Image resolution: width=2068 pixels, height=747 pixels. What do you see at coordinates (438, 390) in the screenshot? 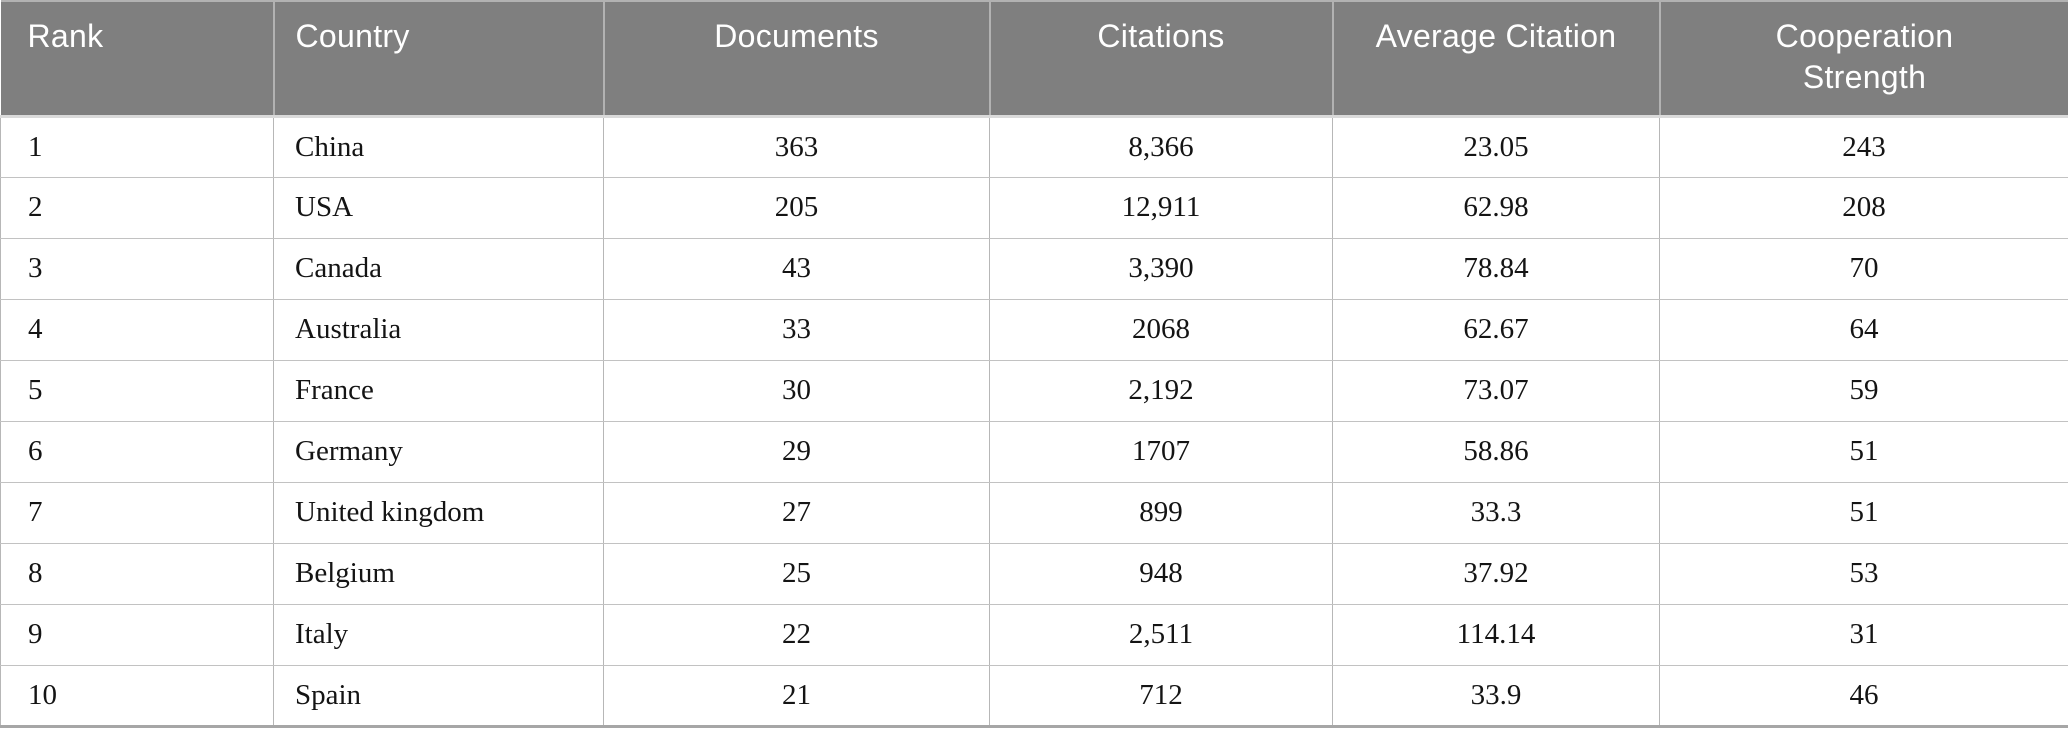
I see `table-cell-country: France` at bounding box center [438, 390].